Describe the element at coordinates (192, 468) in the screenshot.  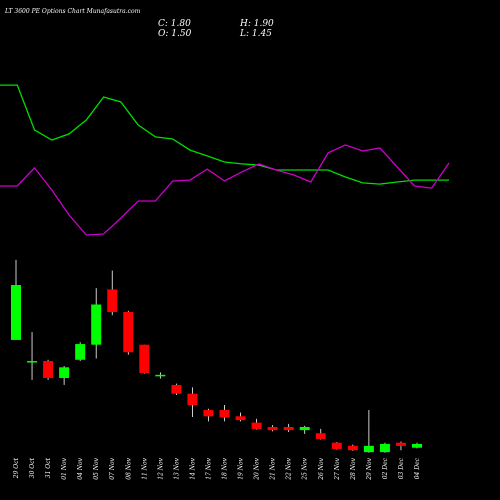
I see `x-tick-label: 14 Nov` at that location.